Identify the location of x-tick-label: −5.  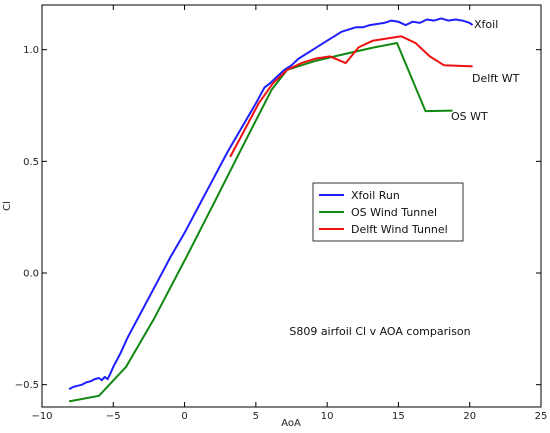
(113, 416).